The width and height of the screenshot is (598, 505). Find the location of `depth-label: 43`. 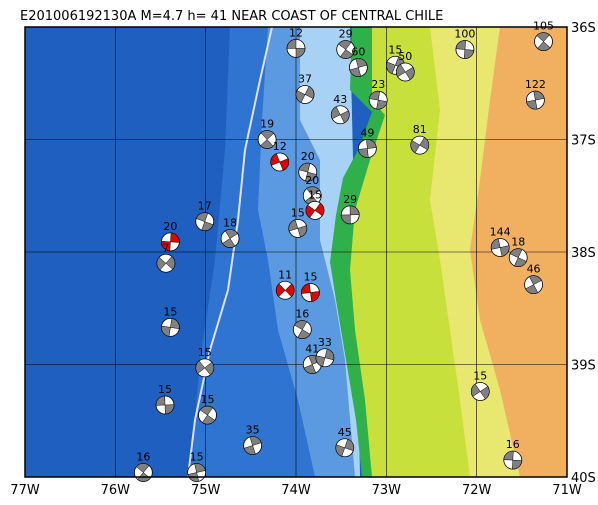

depth-label: 43 is located at coordinates (340, 99).